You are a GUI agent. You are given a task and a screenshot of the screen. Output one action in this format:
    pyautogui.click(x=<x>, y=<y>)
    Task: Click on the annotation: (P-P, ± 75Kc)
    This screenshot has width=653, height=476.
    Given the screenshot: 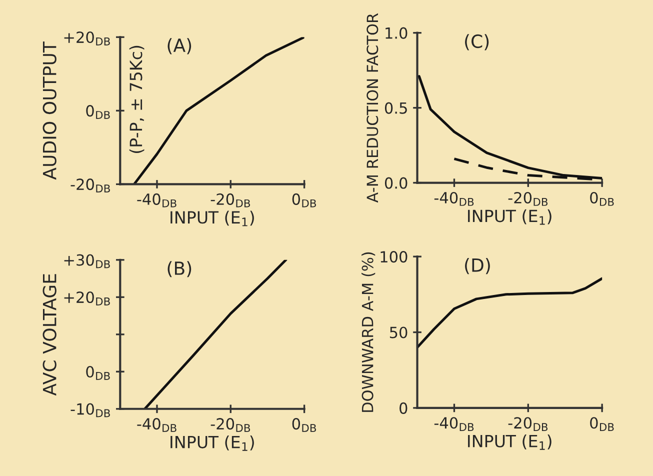 What is the action you would take?
    pyautogui.click(x=136, y=99)
    